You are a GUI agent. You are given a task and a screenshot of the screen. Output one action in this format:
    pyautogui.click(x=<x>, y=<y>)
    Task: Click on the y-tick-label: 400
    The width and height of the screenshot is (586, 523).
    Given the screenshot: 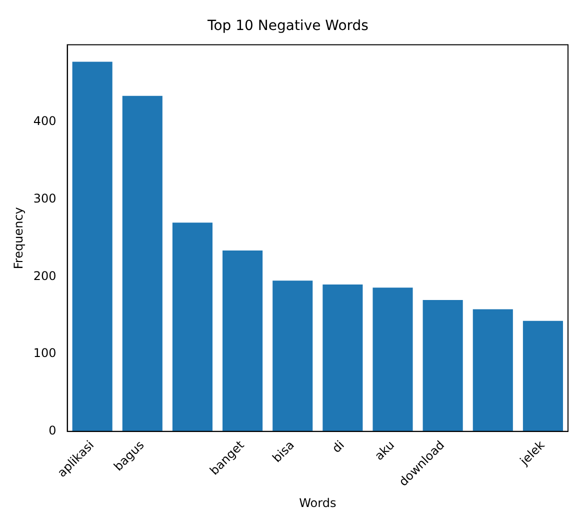 What is the action you would take?
    pyautogui.click(x=44, y=121)
    